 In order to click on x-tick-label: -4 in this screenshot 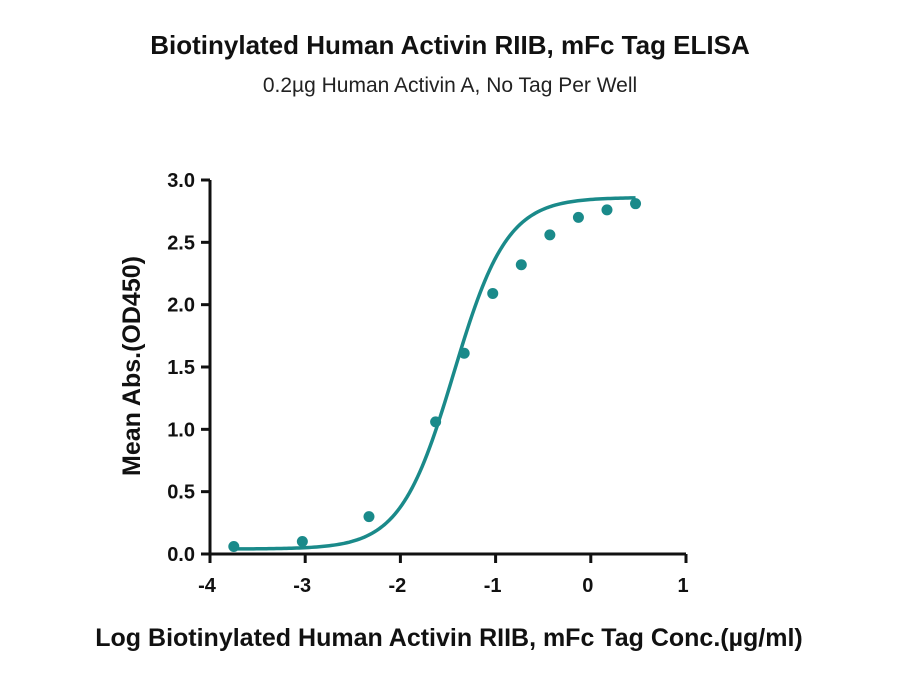, I will do `click(207, 586)`.